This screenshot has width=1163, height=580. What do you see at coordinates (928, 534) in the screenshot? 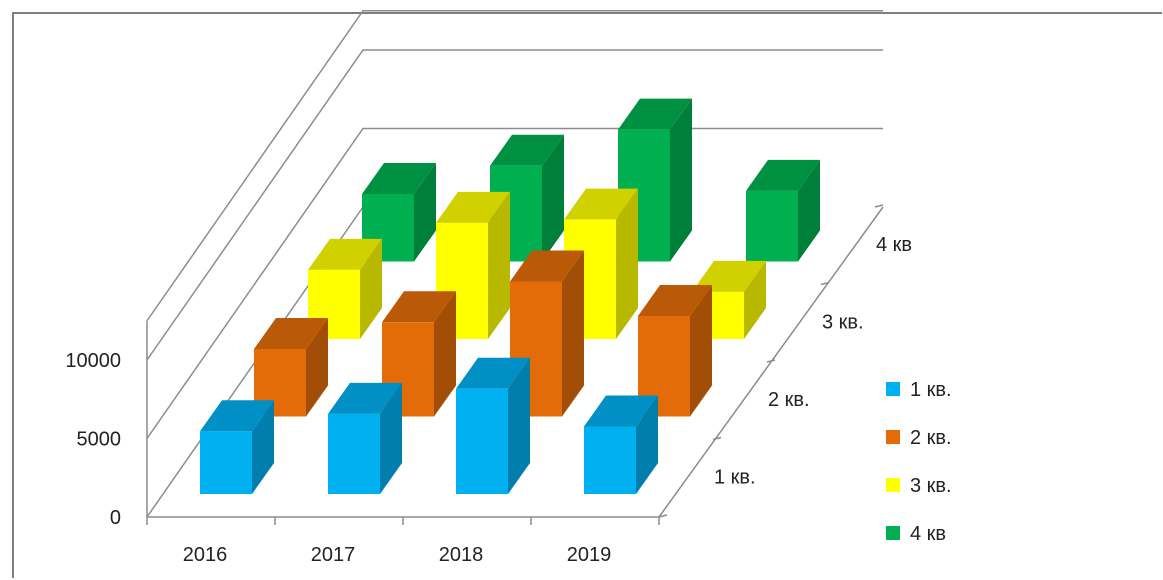
I see `legend-label: 4 кв` at bounding box center [928, 534].